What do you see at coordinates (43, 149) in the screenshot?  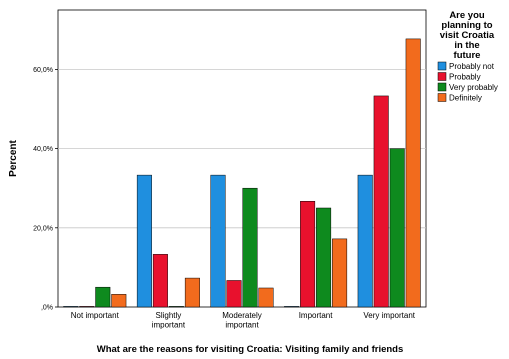 I see `y-tick-label: 40,0%` at bounding box center [43, 149].